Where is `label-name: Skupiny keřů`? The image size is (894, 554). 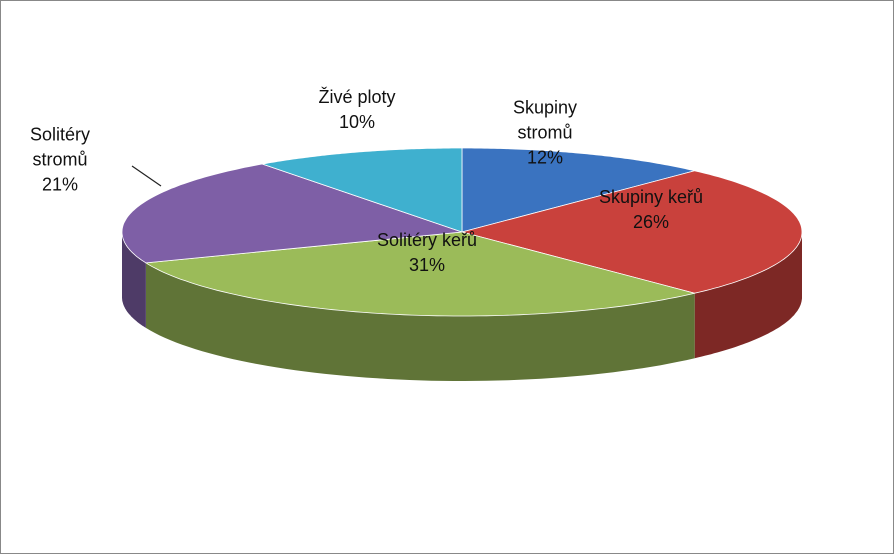
label-name: Skupiny keřů is located at coordinates (651, 197).